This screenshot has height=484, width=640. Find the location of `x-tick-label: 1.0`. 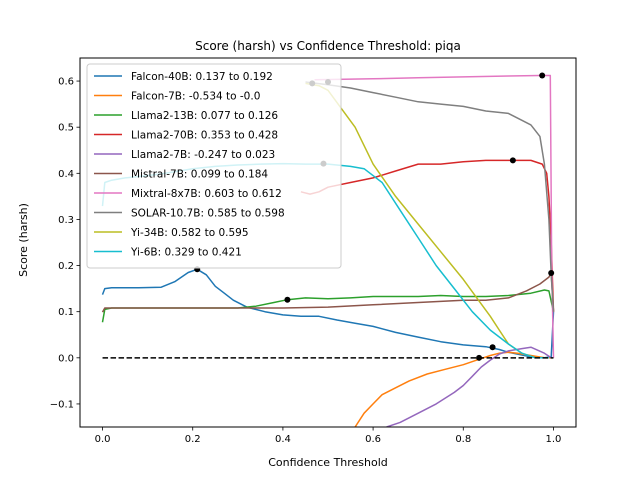

x-tick-label: 1.0 is located at coordinates (554, 439).